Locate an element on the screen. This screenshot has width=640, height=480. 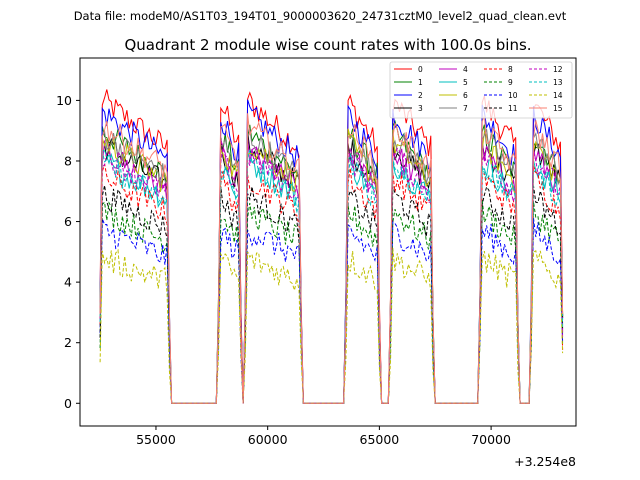
legend-label: 10 is located at coordinates (513, 95).